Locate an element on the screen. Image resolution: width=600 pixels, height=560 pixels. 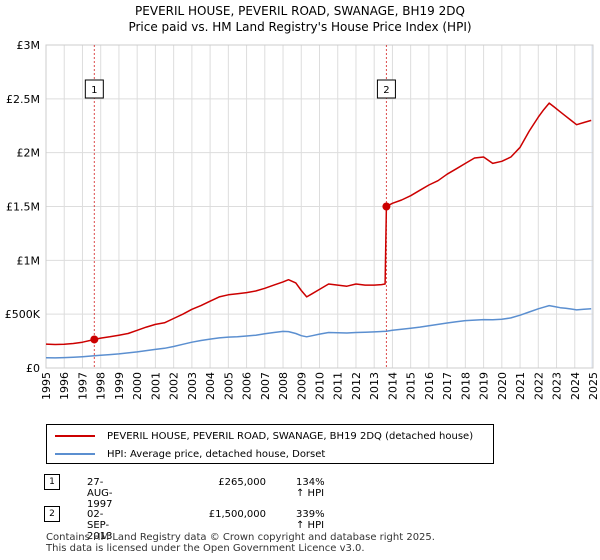
sale-badge: 1 is located at coordinates (52, 482).